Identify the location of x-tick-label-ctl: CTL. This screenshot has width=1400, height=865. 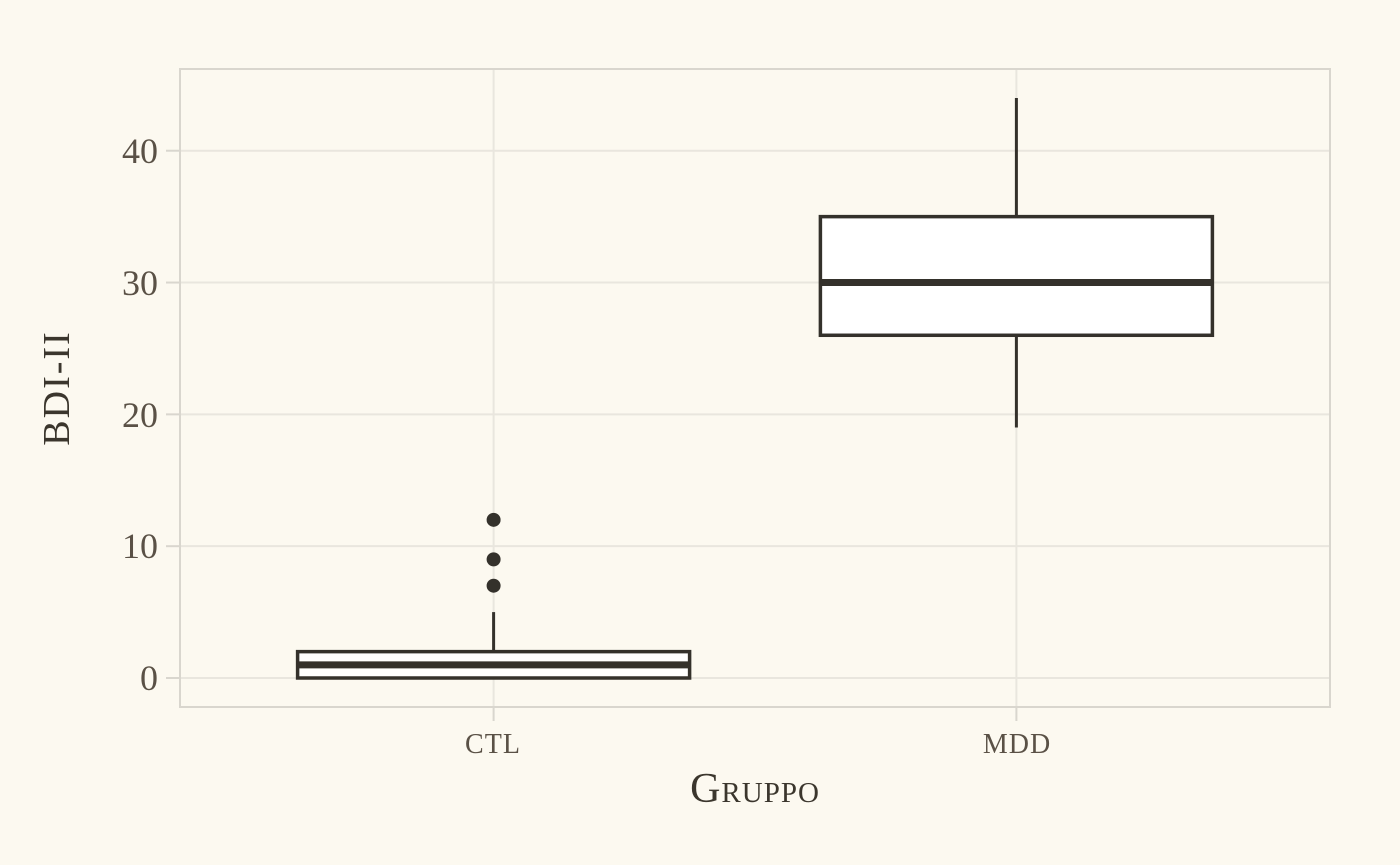
(493, 744).